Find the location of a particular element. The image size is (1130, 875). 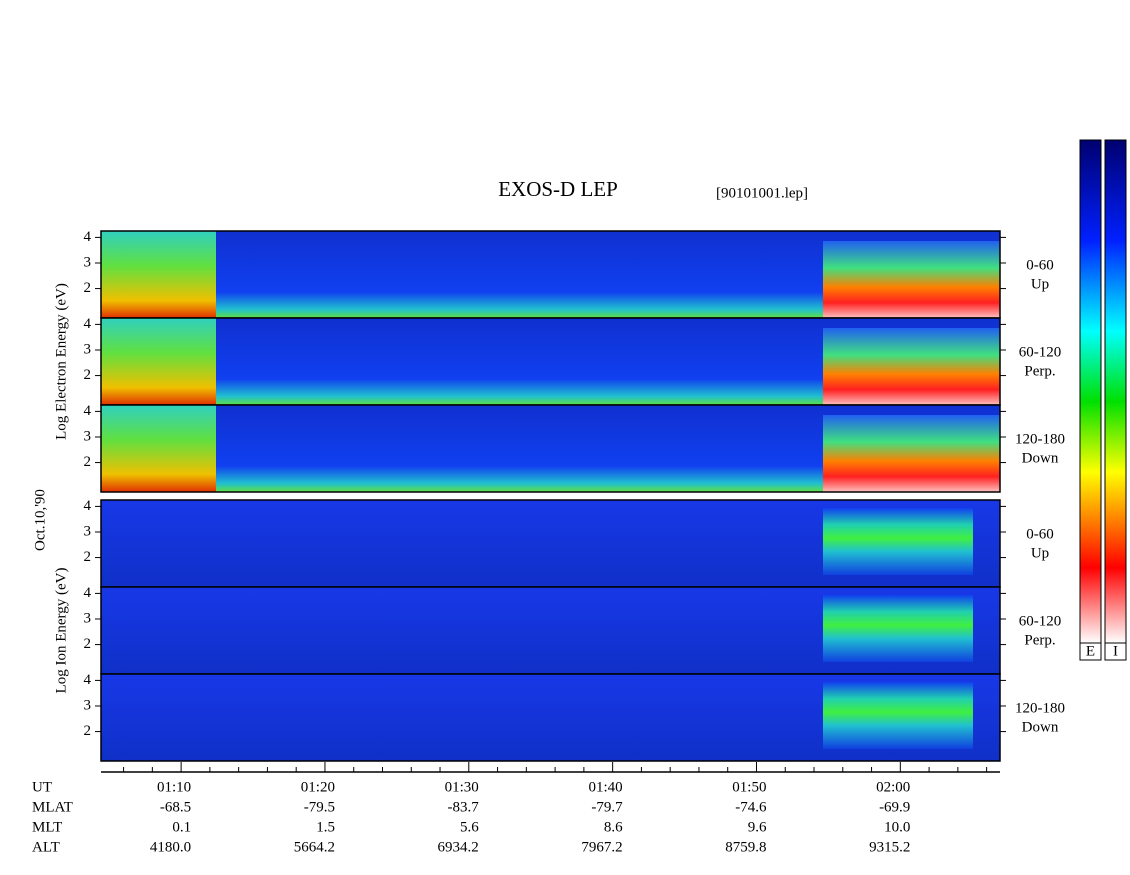

y-axis-label: Log Electron Energy (eV) is located at coordinates (61, 361).